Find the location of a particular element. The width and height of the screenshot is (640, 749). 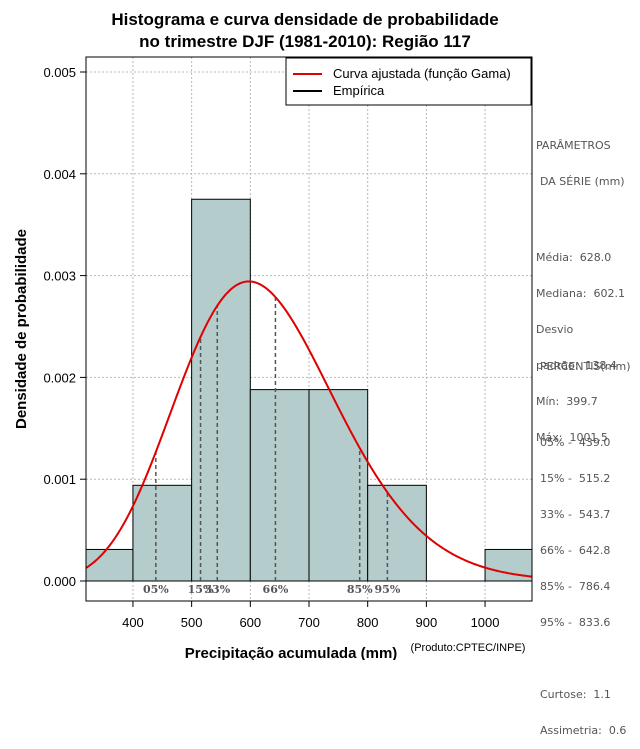

x-tick-label: 800 is located at coordinates (368, 622).